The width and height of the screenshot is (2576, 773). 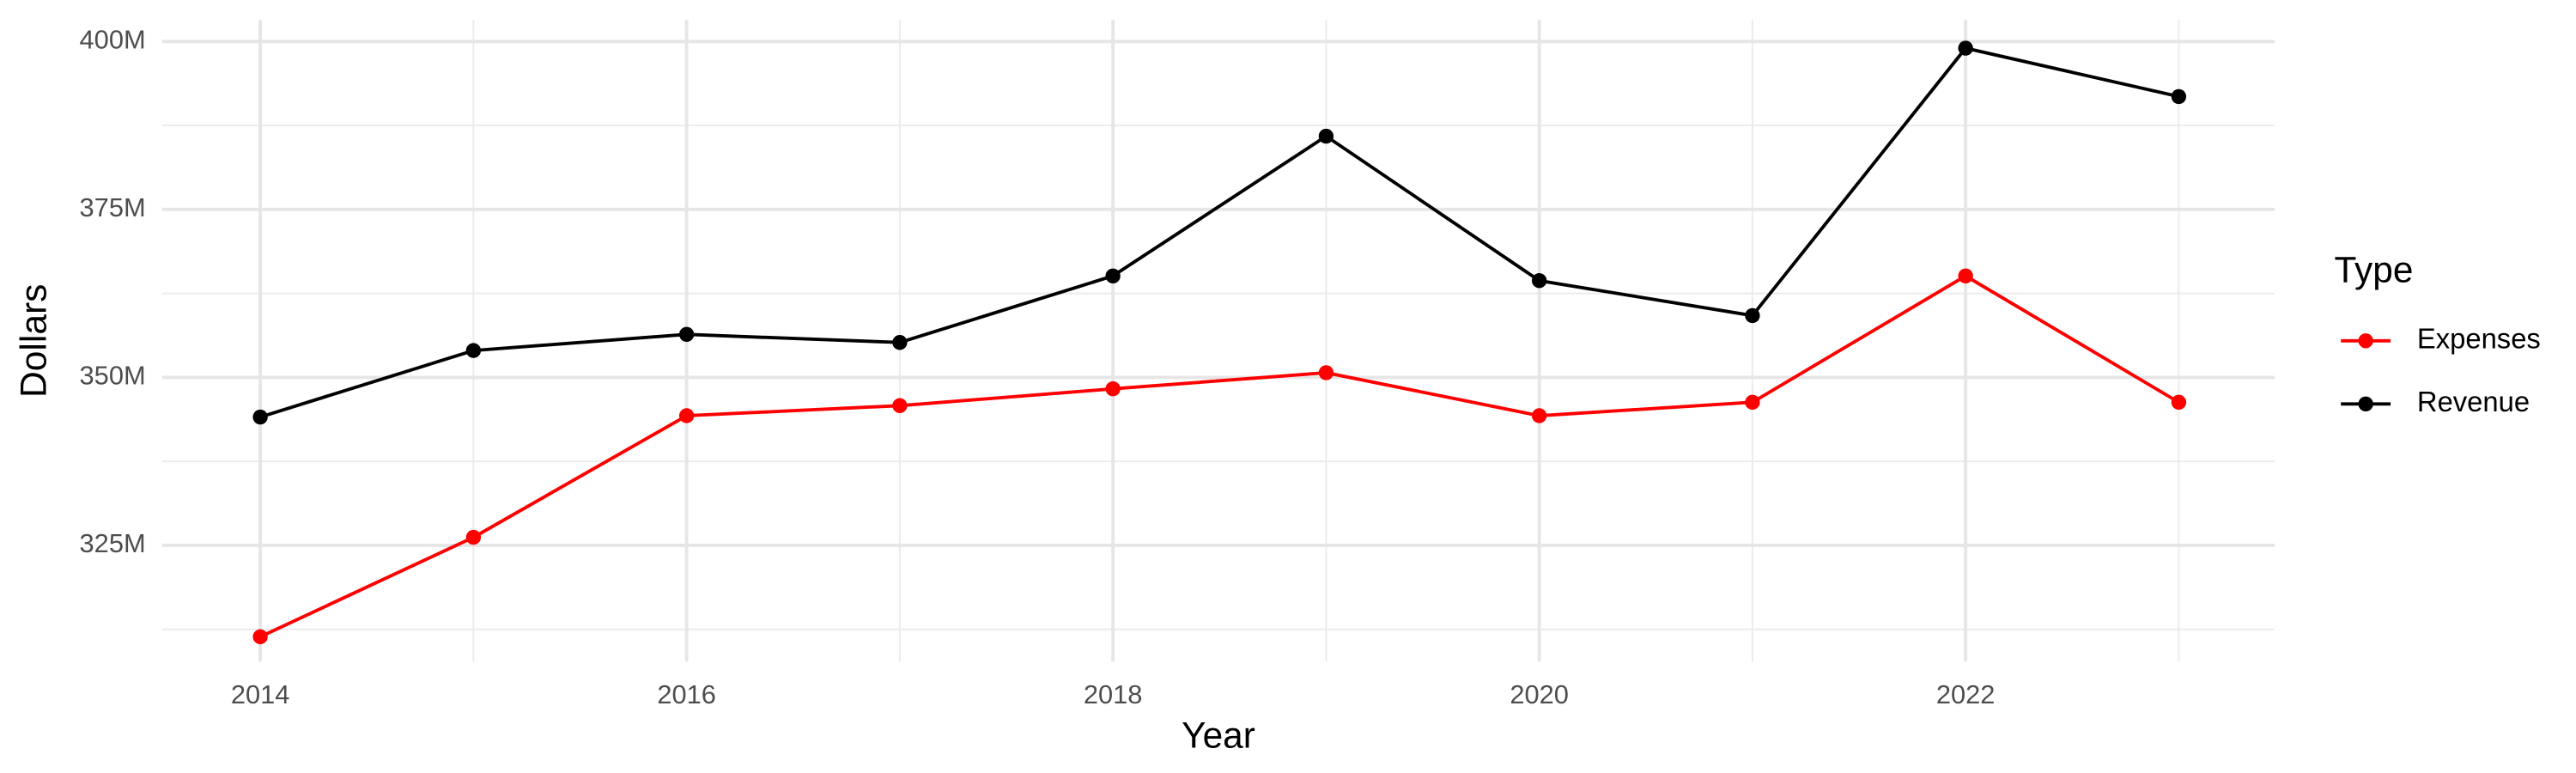 I want to click on x-tick-label: 2022, so click(x=1966, y=694).